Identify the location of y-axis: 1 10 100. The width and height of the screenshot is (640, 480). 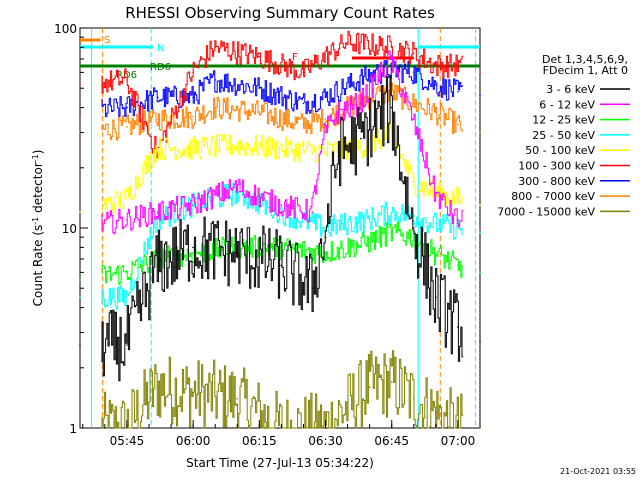
(71, 229).